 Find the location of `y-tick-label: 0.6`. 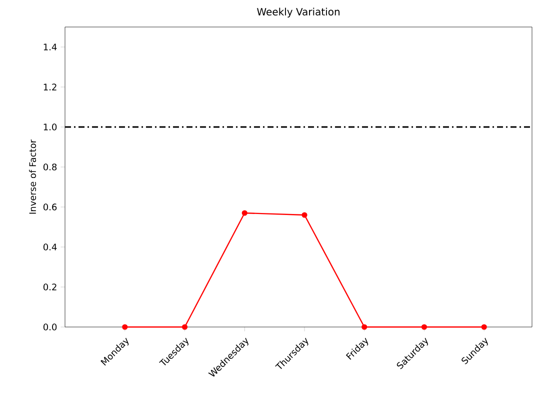

y-tick-label: 0.6 is located at coordinates (50, 207).